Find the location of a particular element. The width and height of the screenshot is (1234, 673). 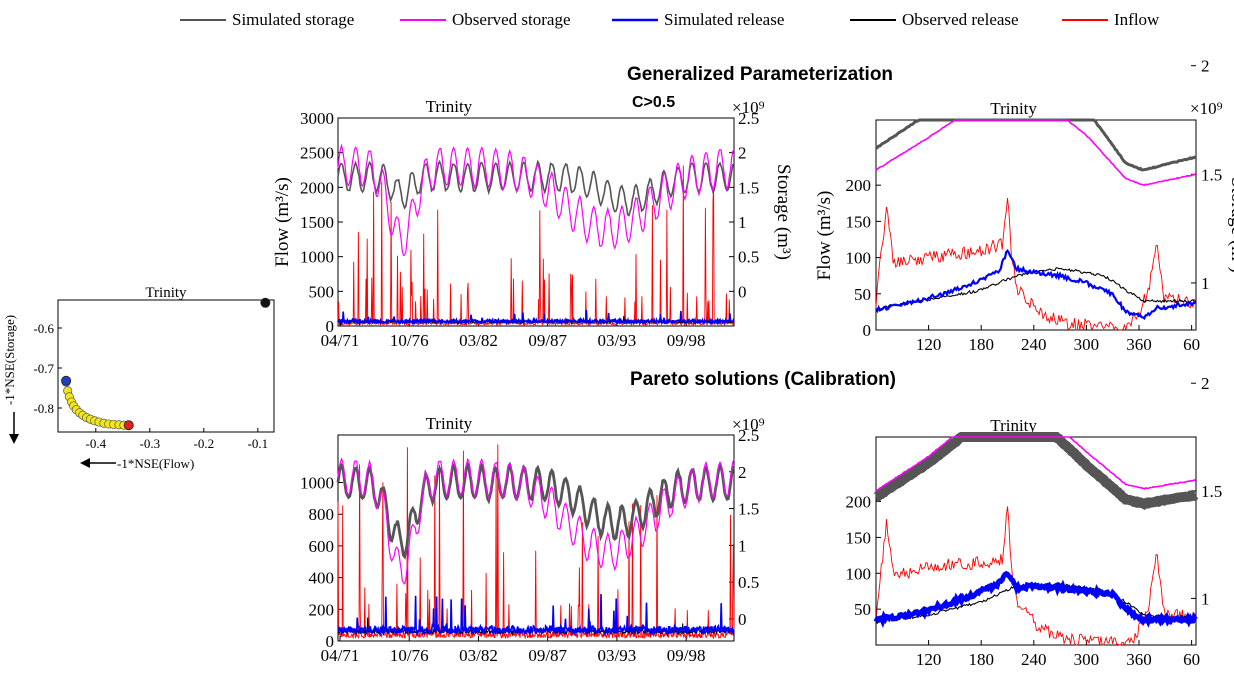

ts-y2tick-label: 2 is located at coordinates (742, 472).